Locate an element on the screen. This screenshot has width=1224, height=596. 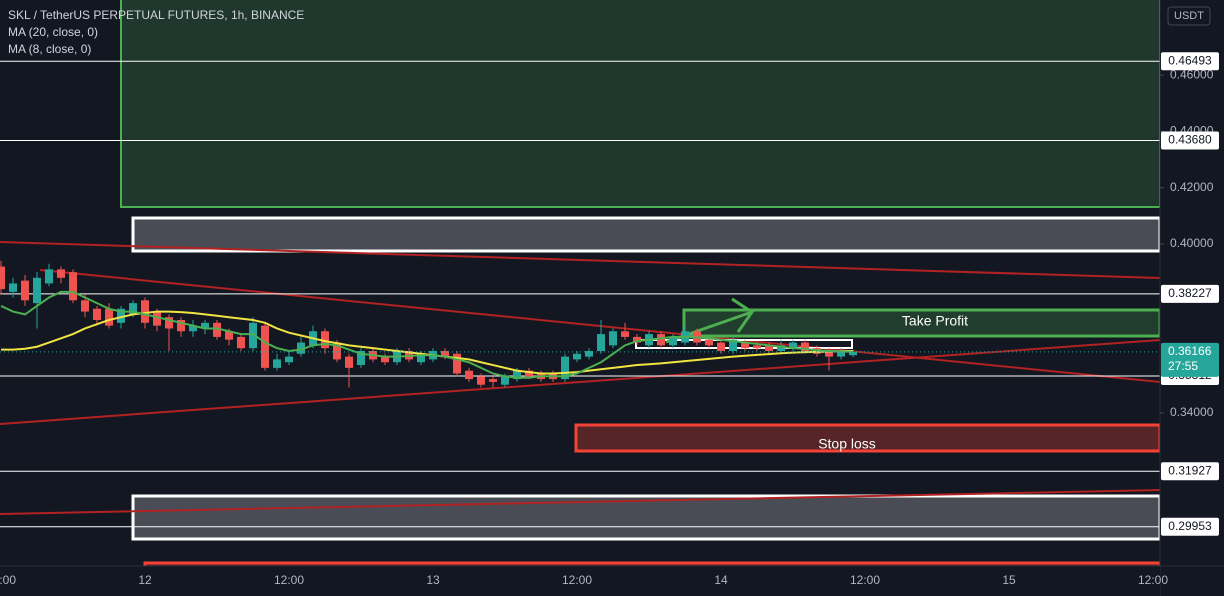
x-tick-label: 00:00 is located at coordinates (8, 580).